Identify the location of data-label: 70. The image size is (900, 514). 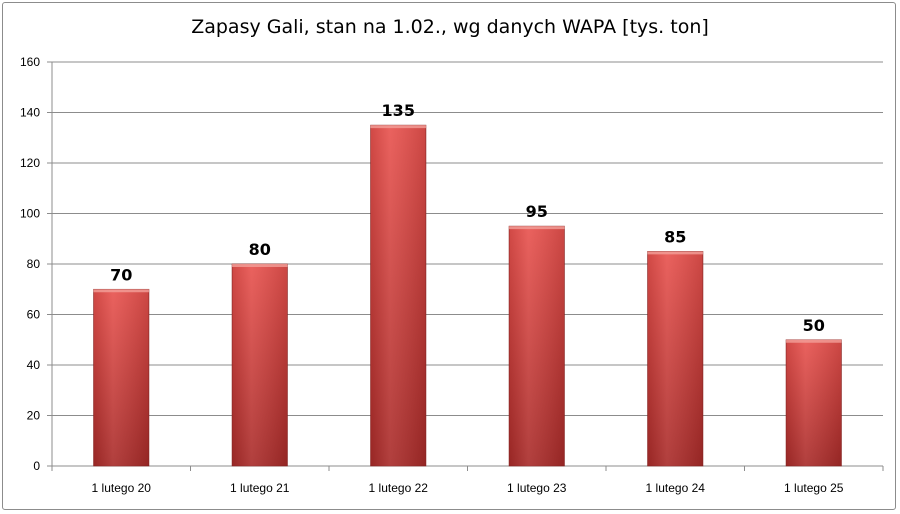
(121, 274).